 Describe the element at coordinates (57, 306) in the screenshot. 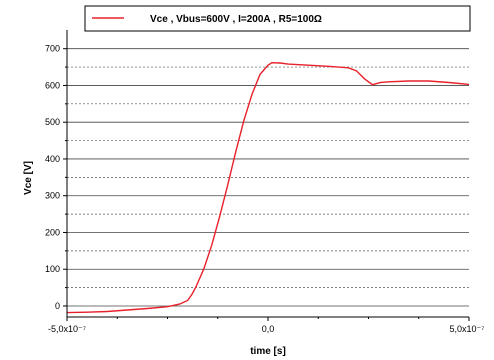

I see `y-tick-label: 0` at that location.